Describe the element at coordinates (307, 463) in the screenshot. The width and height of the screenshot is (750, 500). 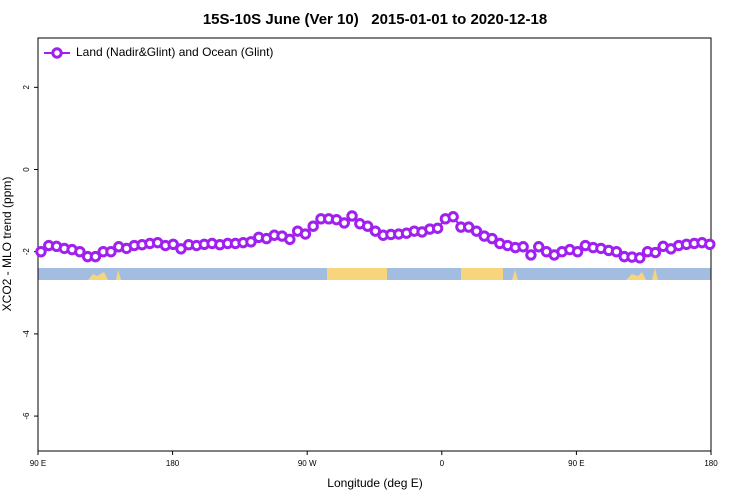
I see `x-tick-label: 90 W` at that location.